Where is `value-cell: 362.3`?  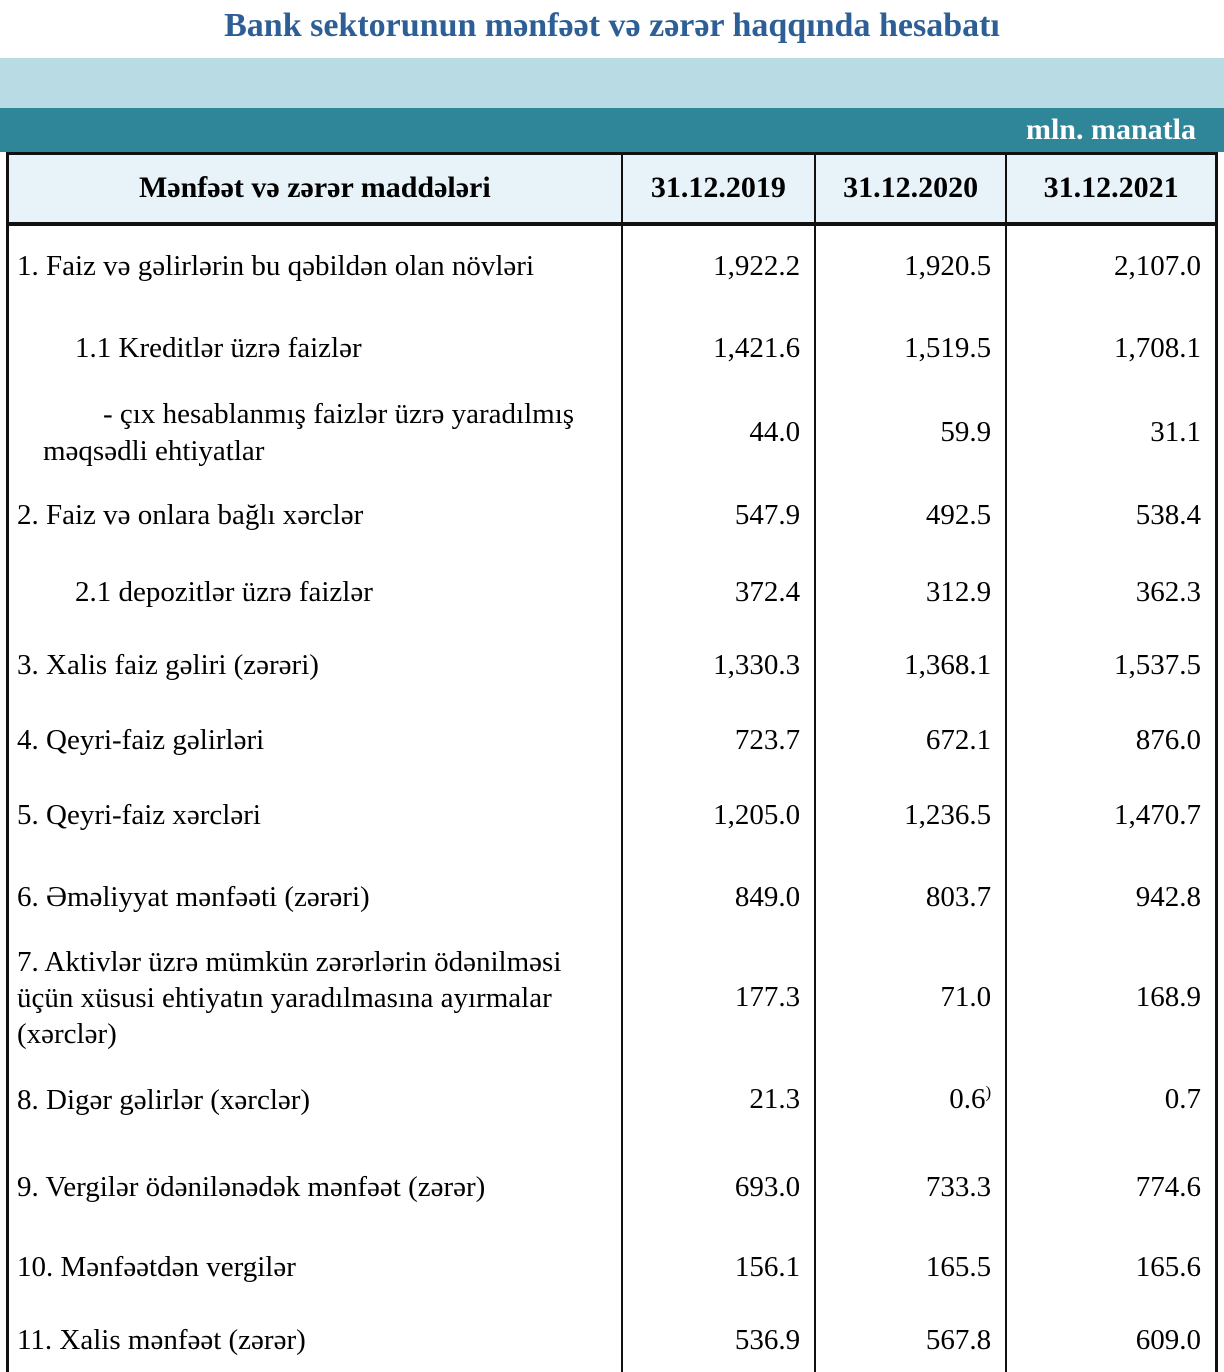
value-cell: 362.3 is located at coordinates (1111, 592).